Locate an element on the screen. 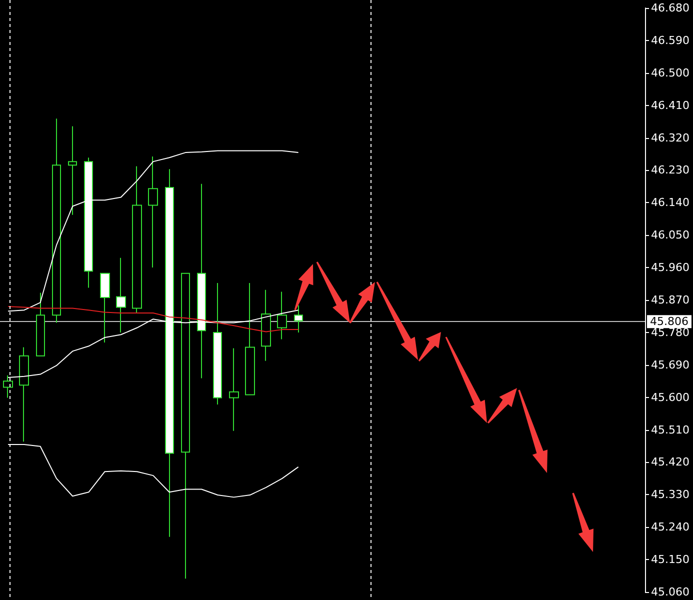 Image resolution: width=693 pixels, height=600 pixels. y-tick-label: 45.240 is located at coordinates (670, 527).